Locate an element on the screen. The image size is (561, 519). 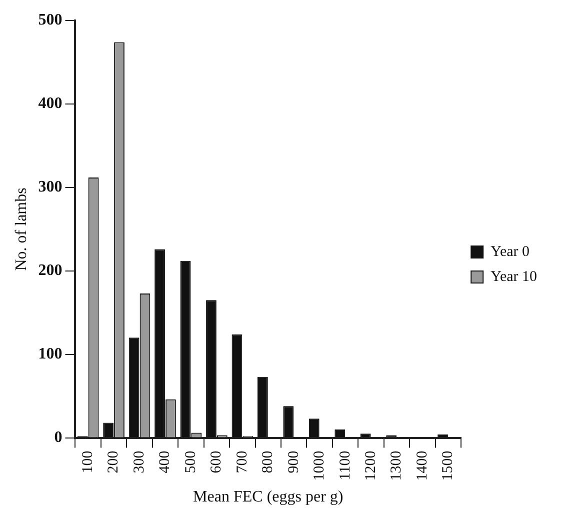
x-tick-label: 200 is located at coordinates (114, 462).